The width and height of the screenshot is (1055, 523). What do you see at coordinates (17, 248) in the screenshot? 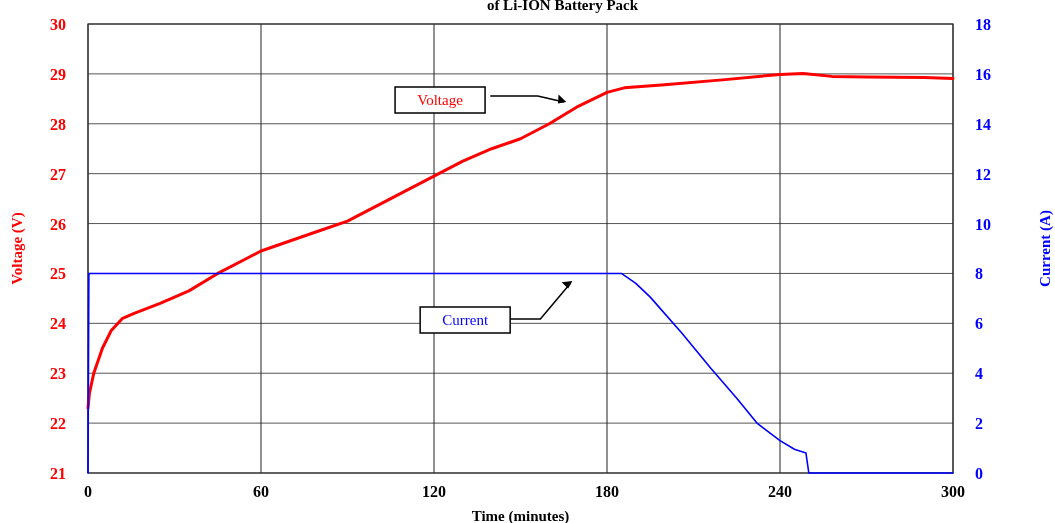
I see `y-axis-title: Voltage (V)` at bounding box center [17, 248].